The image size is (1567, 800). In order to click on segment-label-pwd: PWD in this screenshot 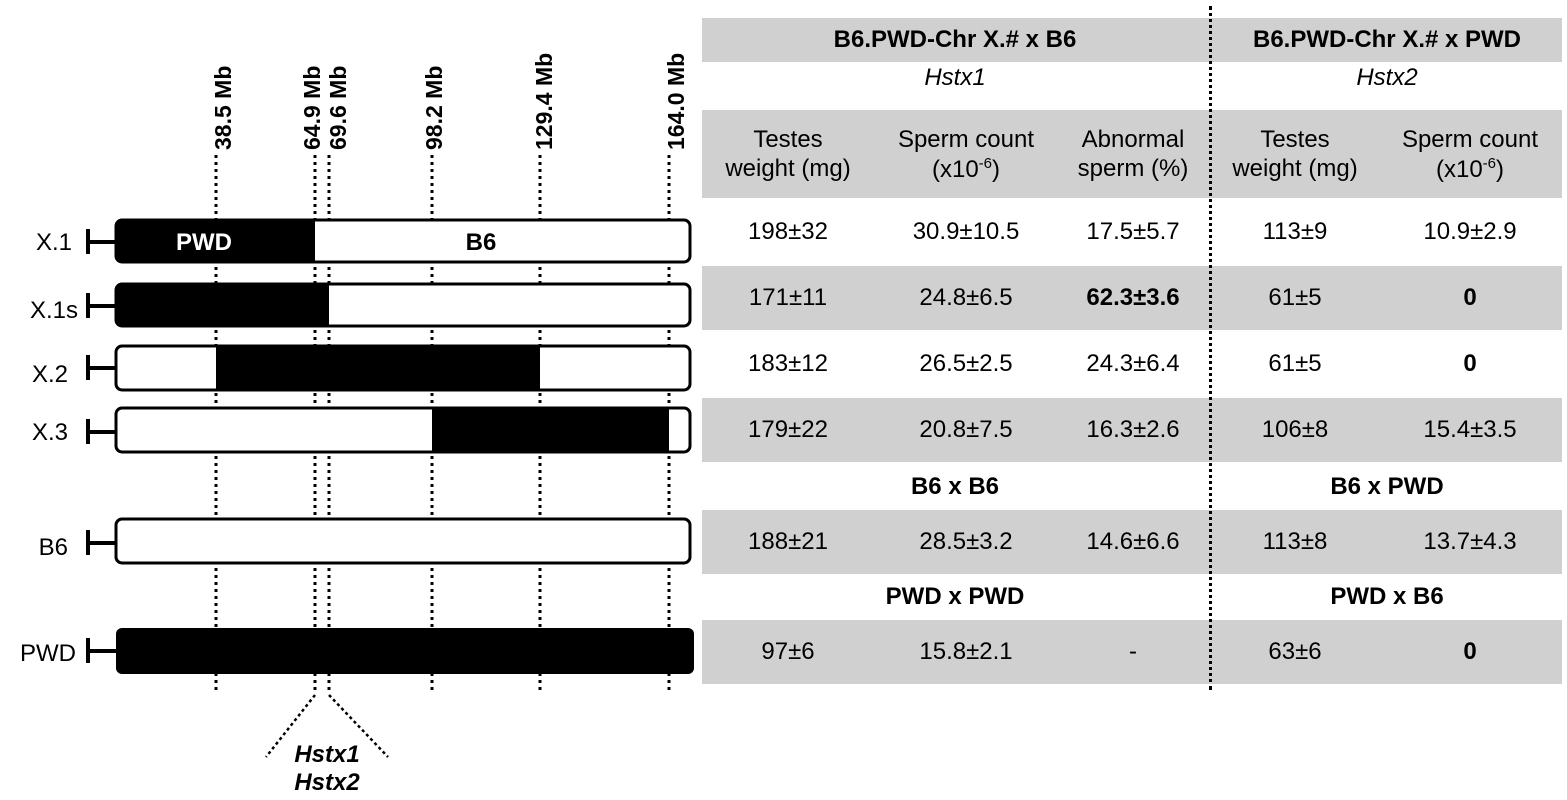, I will do `click(204, 242)`.